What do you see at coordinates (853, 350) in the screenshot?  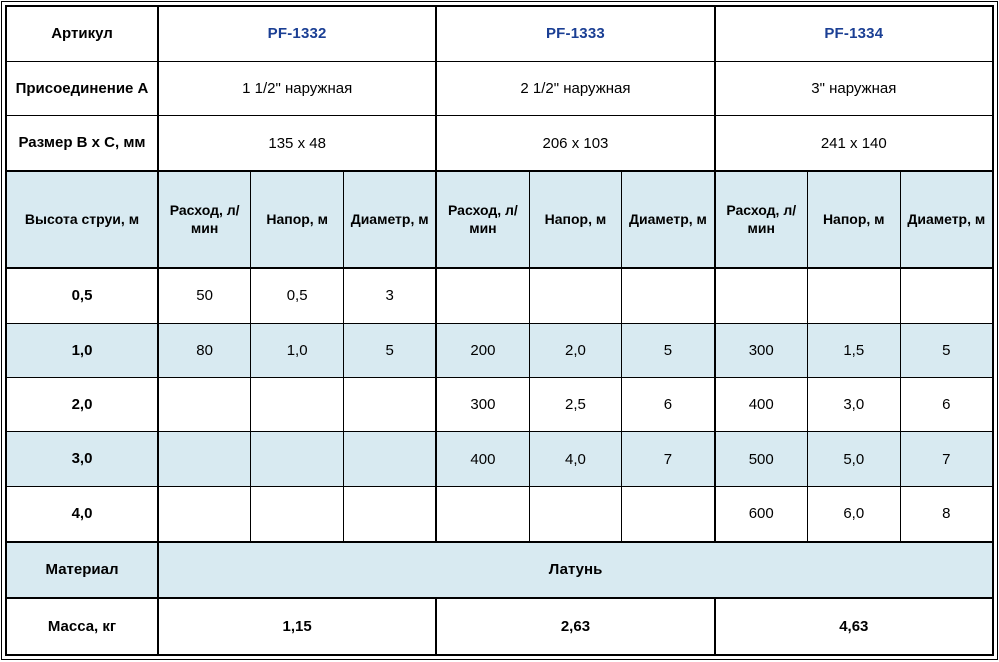 I see `data-cell: 1,5` at bounding box center [853, 350].